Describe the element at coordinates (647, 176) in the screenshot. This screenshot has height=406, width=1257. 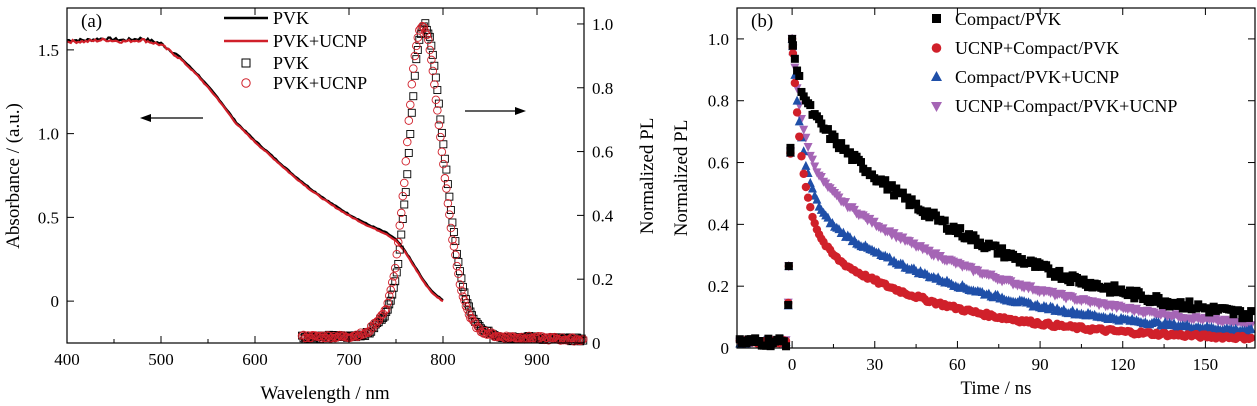
I see `panel-a-y2-axis-label: Normalized PL` at that location.